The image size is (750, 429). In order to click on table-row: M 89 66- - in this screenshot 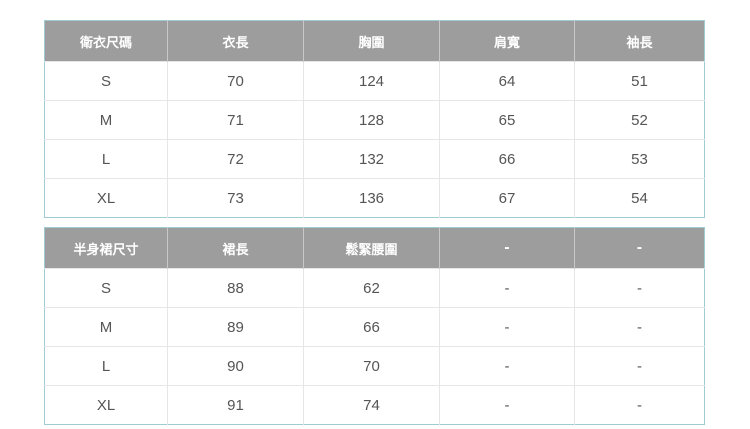, I will do `click(374, 327)`.